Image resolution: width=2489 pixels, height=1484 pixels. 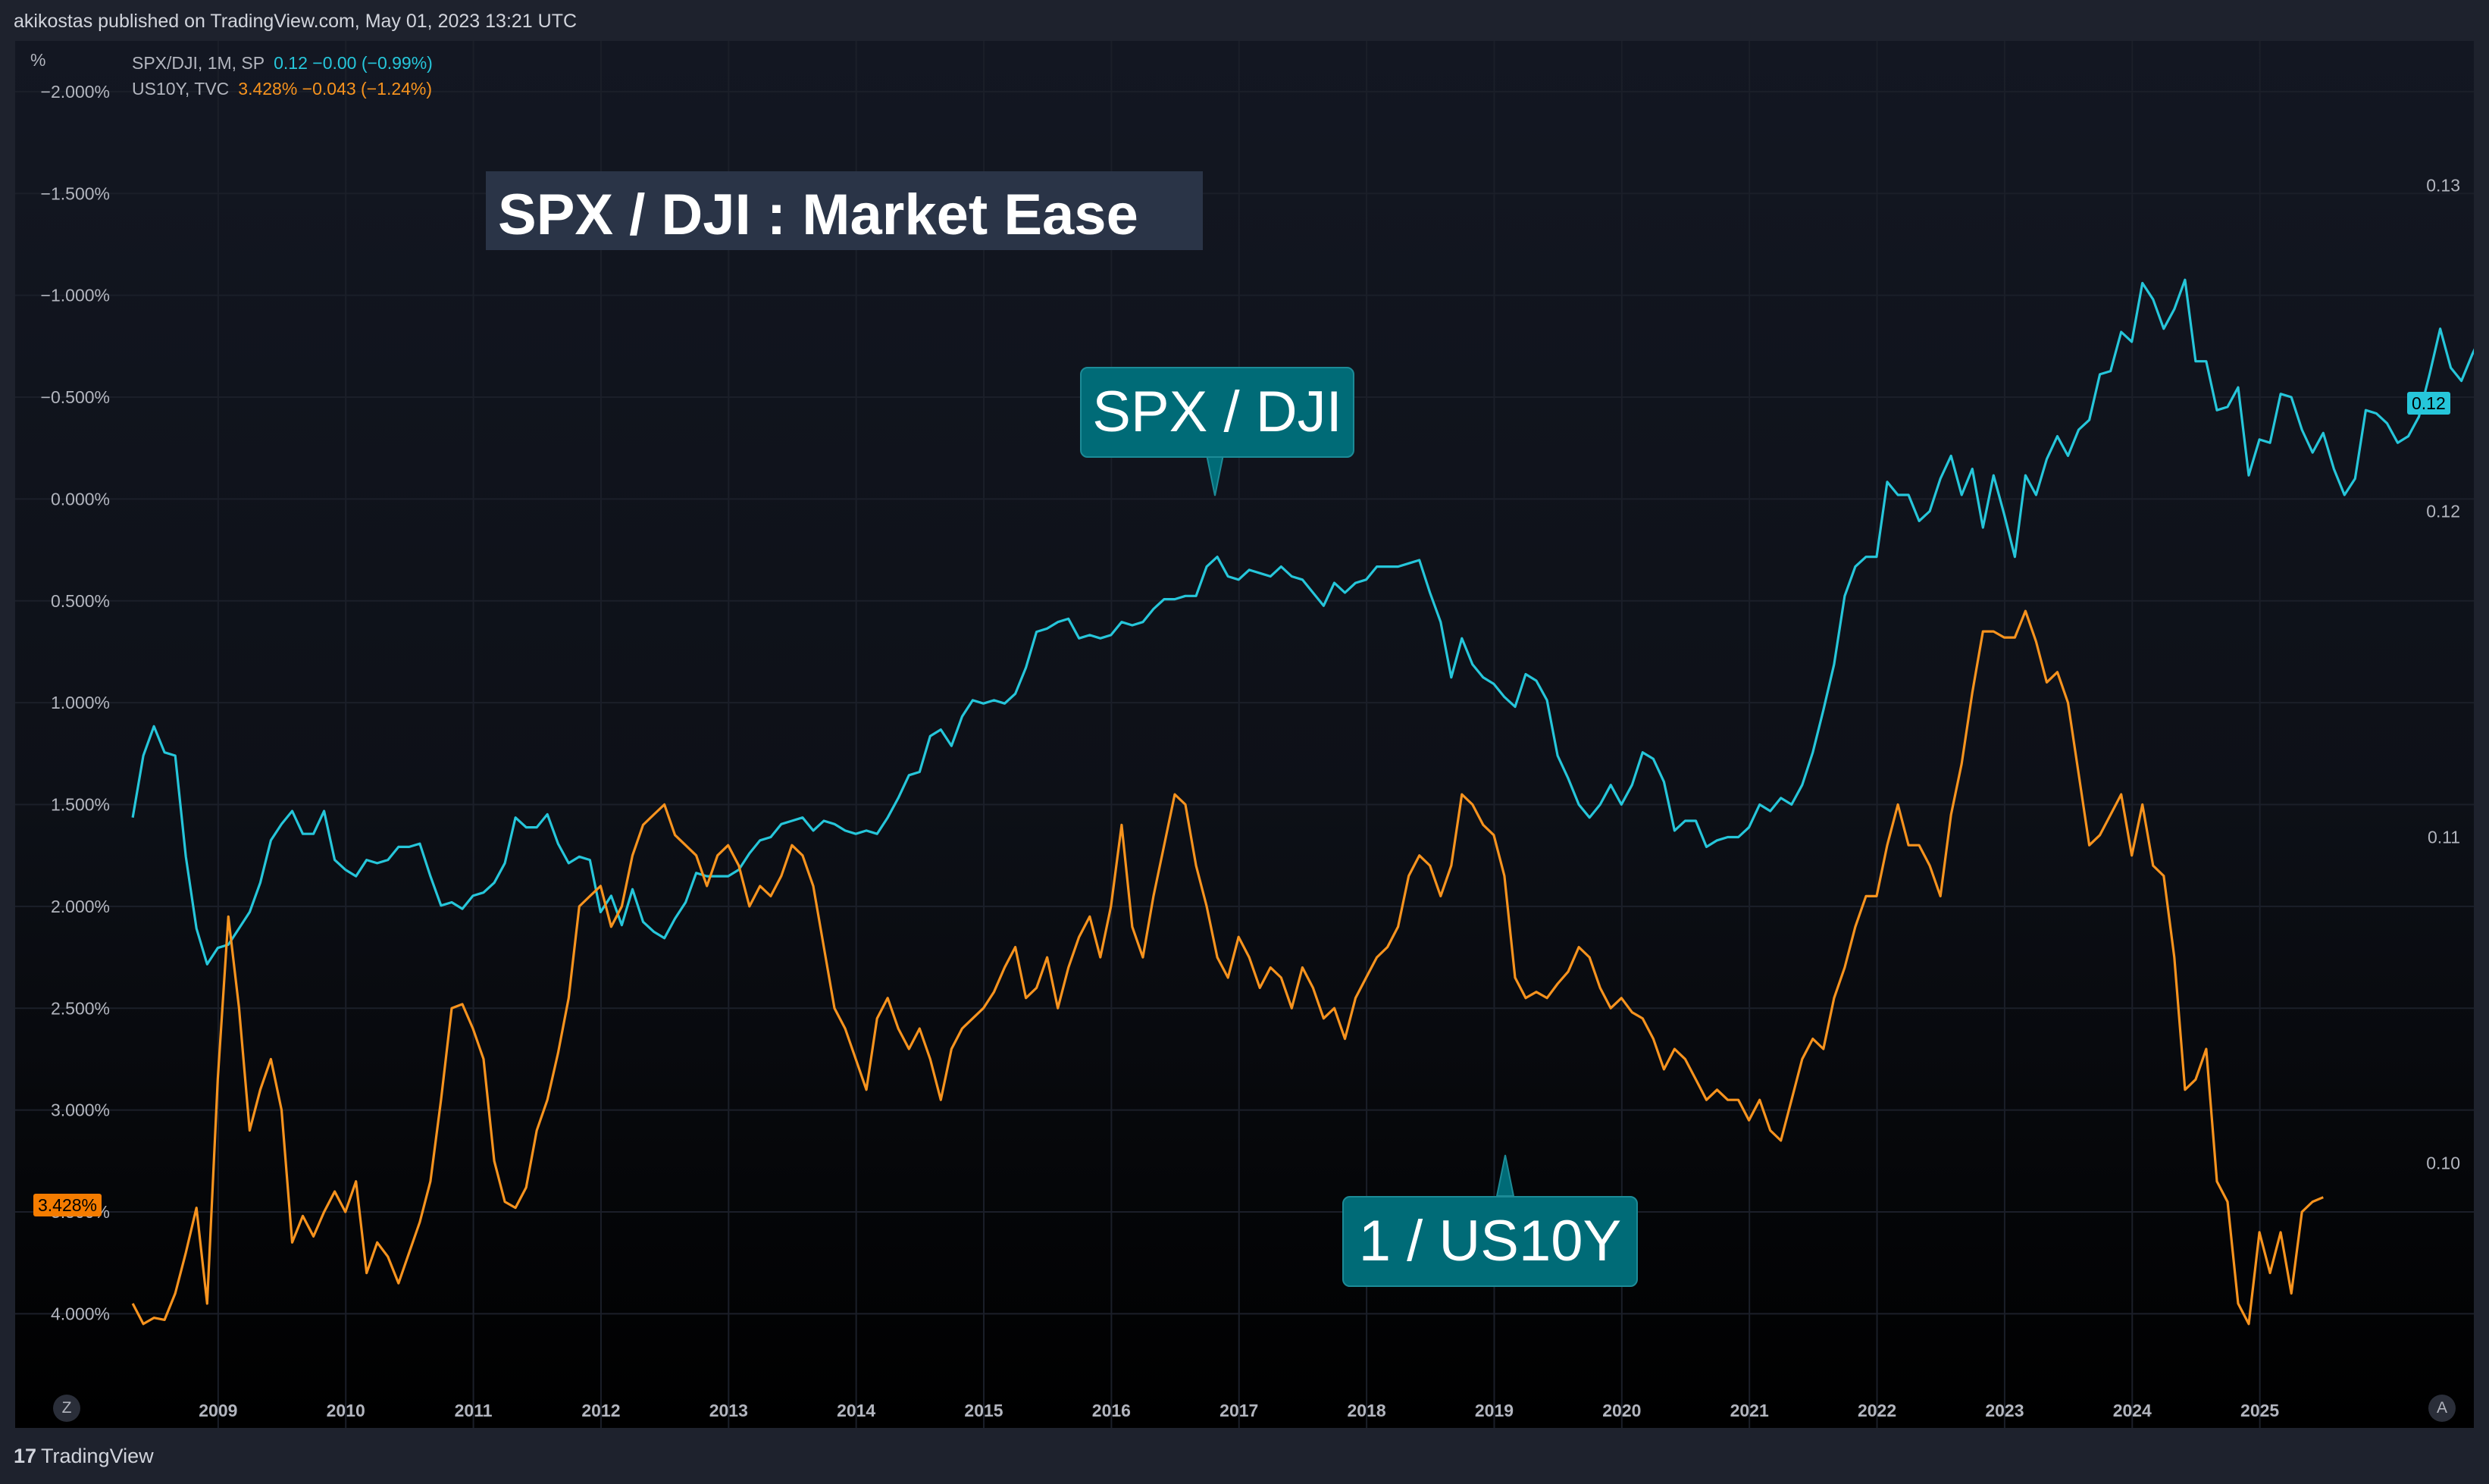 What do you see at coordinates (1621, 1411) in the screenshot?
I see `x-axis-tick-label: 2020` at bounding box center [1621, 1411].